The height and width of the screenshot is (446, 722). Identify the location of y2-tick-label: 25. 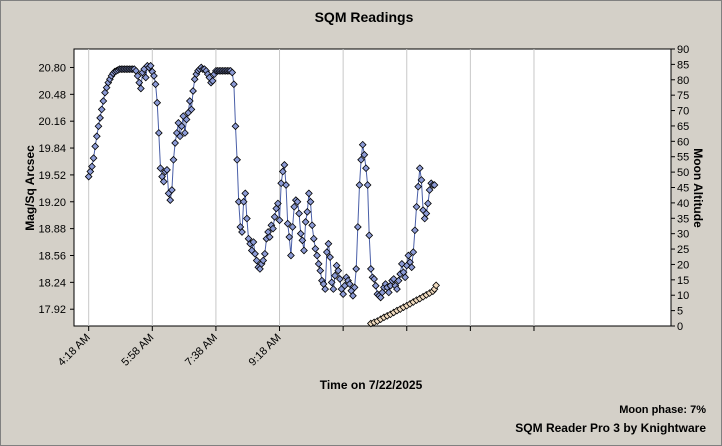
(683, 250).